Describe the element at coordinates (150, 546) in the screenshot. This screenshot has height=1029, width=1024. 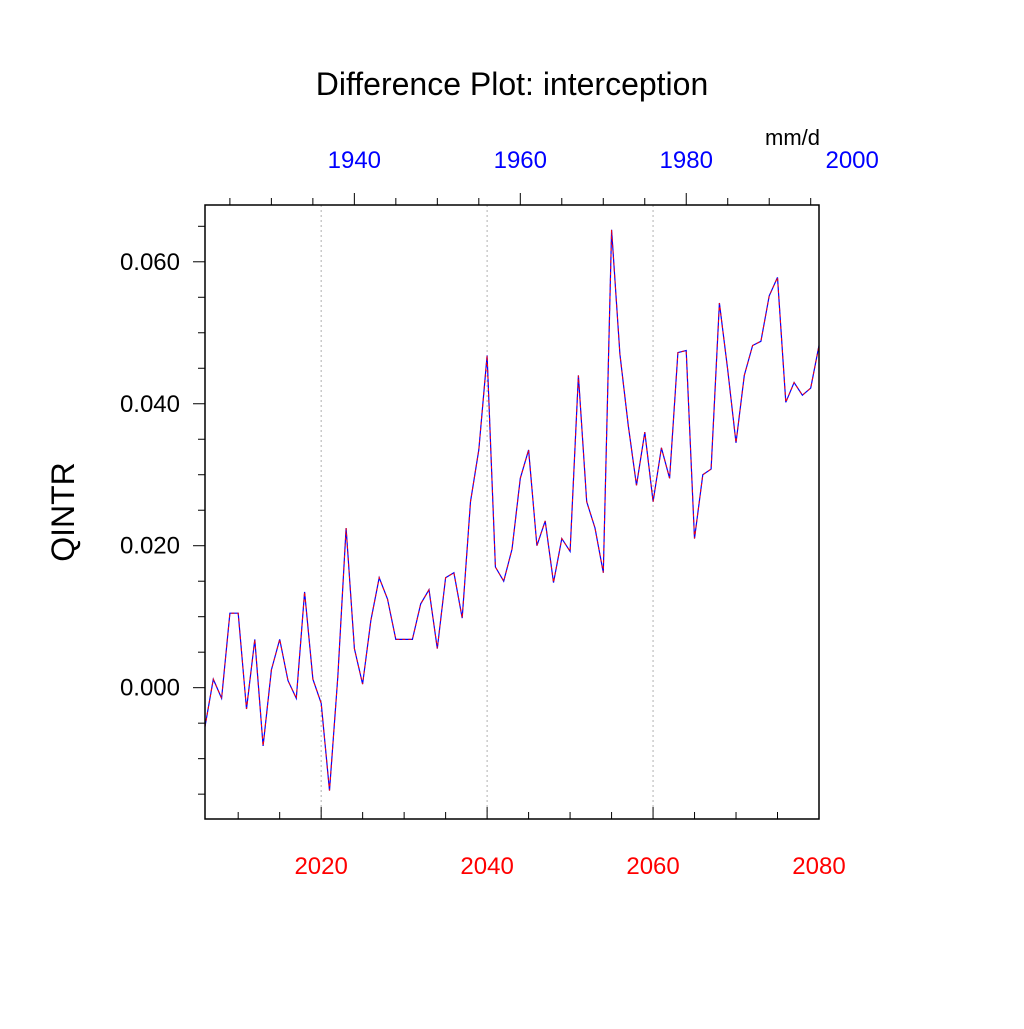
I see `y-tick-label: 0.020` at that location.